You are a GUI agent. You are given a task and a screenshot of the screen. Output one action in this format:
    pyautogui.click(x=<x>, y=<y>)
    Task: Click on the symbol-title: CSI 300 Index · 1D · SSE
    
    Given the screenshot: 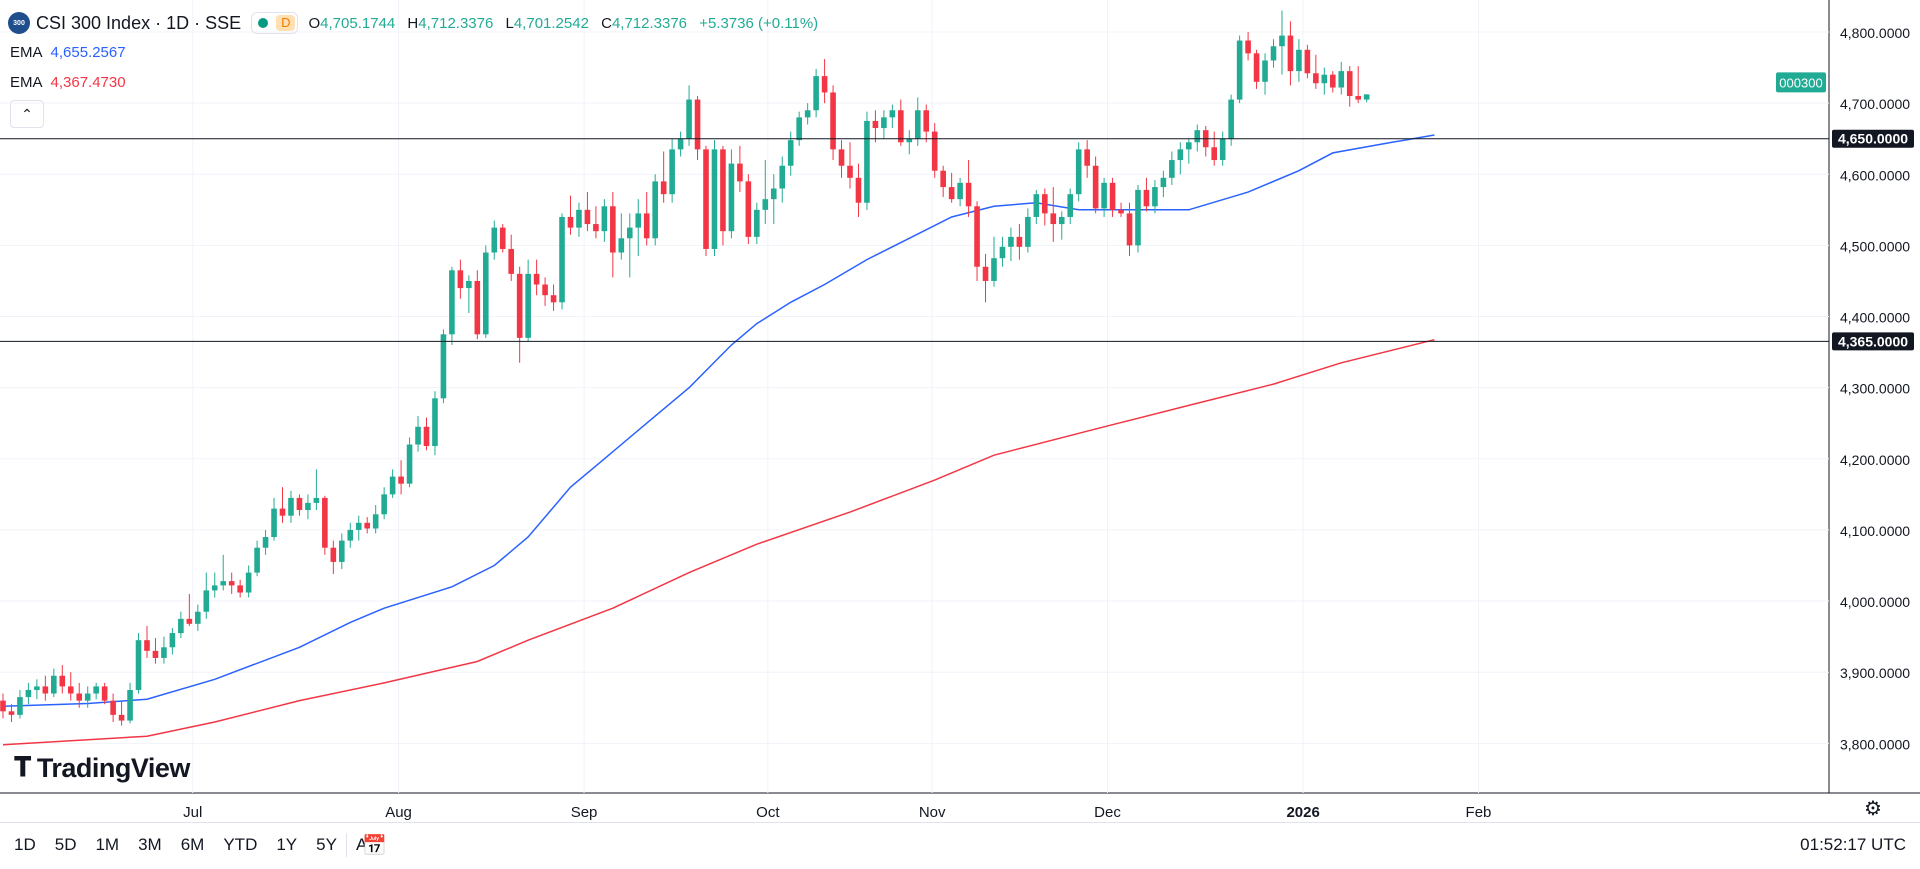 What is the action you would take?
    pyautogui.click(x=139, y=22)
    